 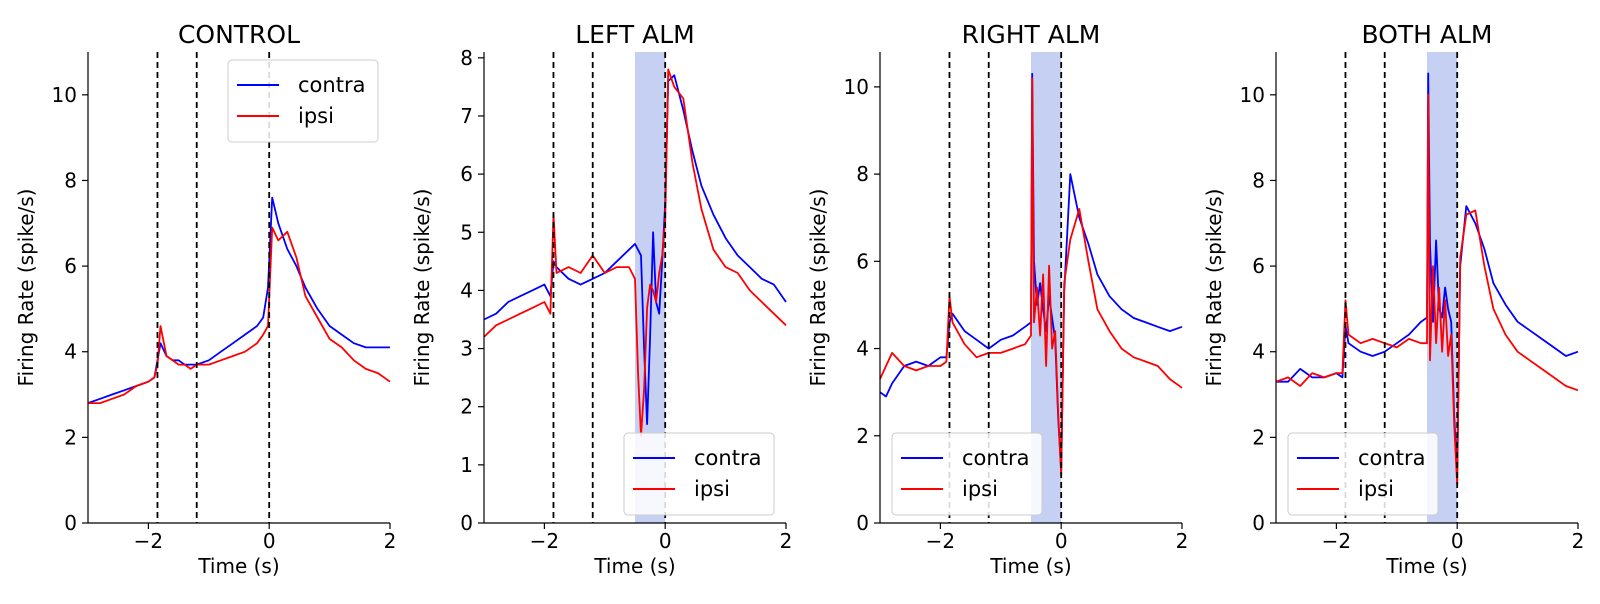 What do you see at coordinates (1031, 34) in the screenshot?
I see `panel-title: RIGHT ALM` at bounding box center [1031, 34].